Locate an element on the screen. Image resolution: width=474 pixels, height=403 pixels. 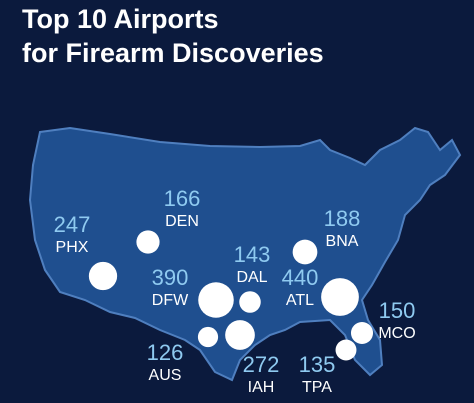
airport-count: 390 is located at coordinates (170, 277).